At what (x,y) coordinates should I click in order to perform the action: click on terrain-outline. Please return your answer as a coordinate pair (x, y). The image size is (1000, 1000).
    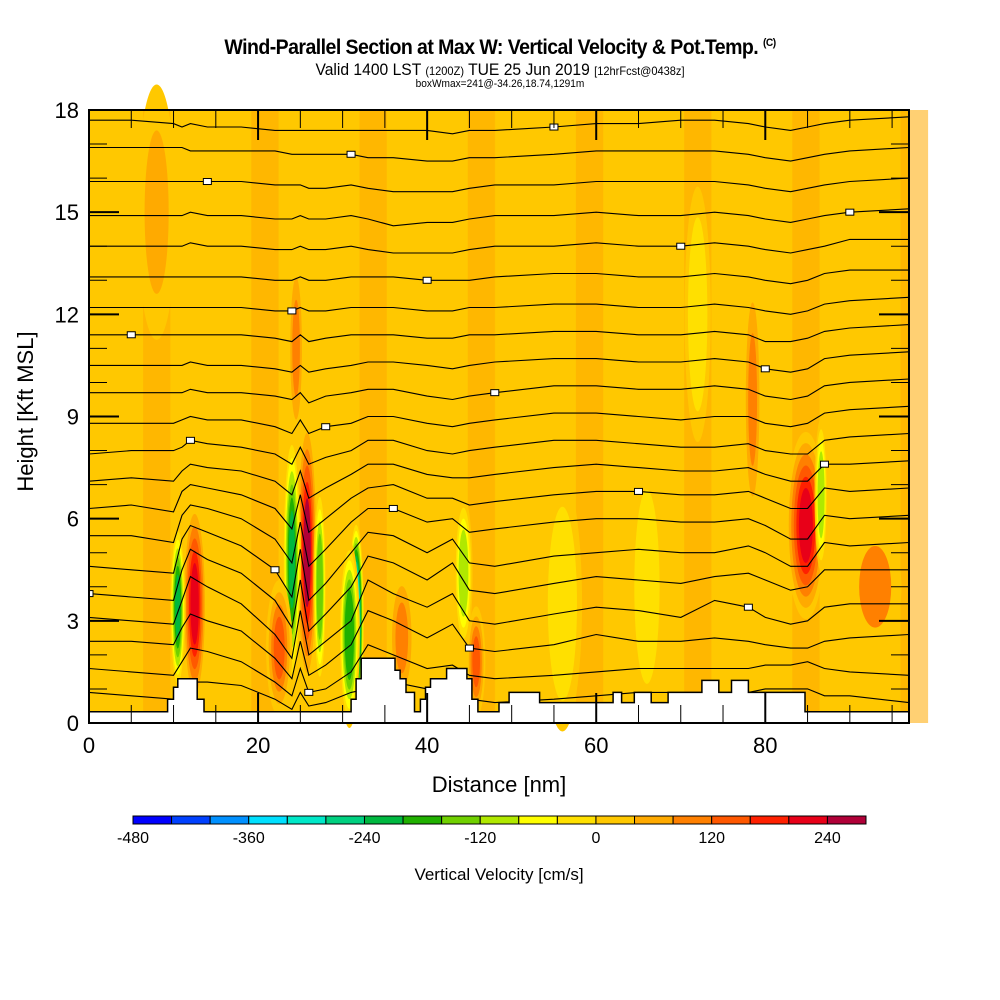
    Looking at the image, I should click on (499, 685).